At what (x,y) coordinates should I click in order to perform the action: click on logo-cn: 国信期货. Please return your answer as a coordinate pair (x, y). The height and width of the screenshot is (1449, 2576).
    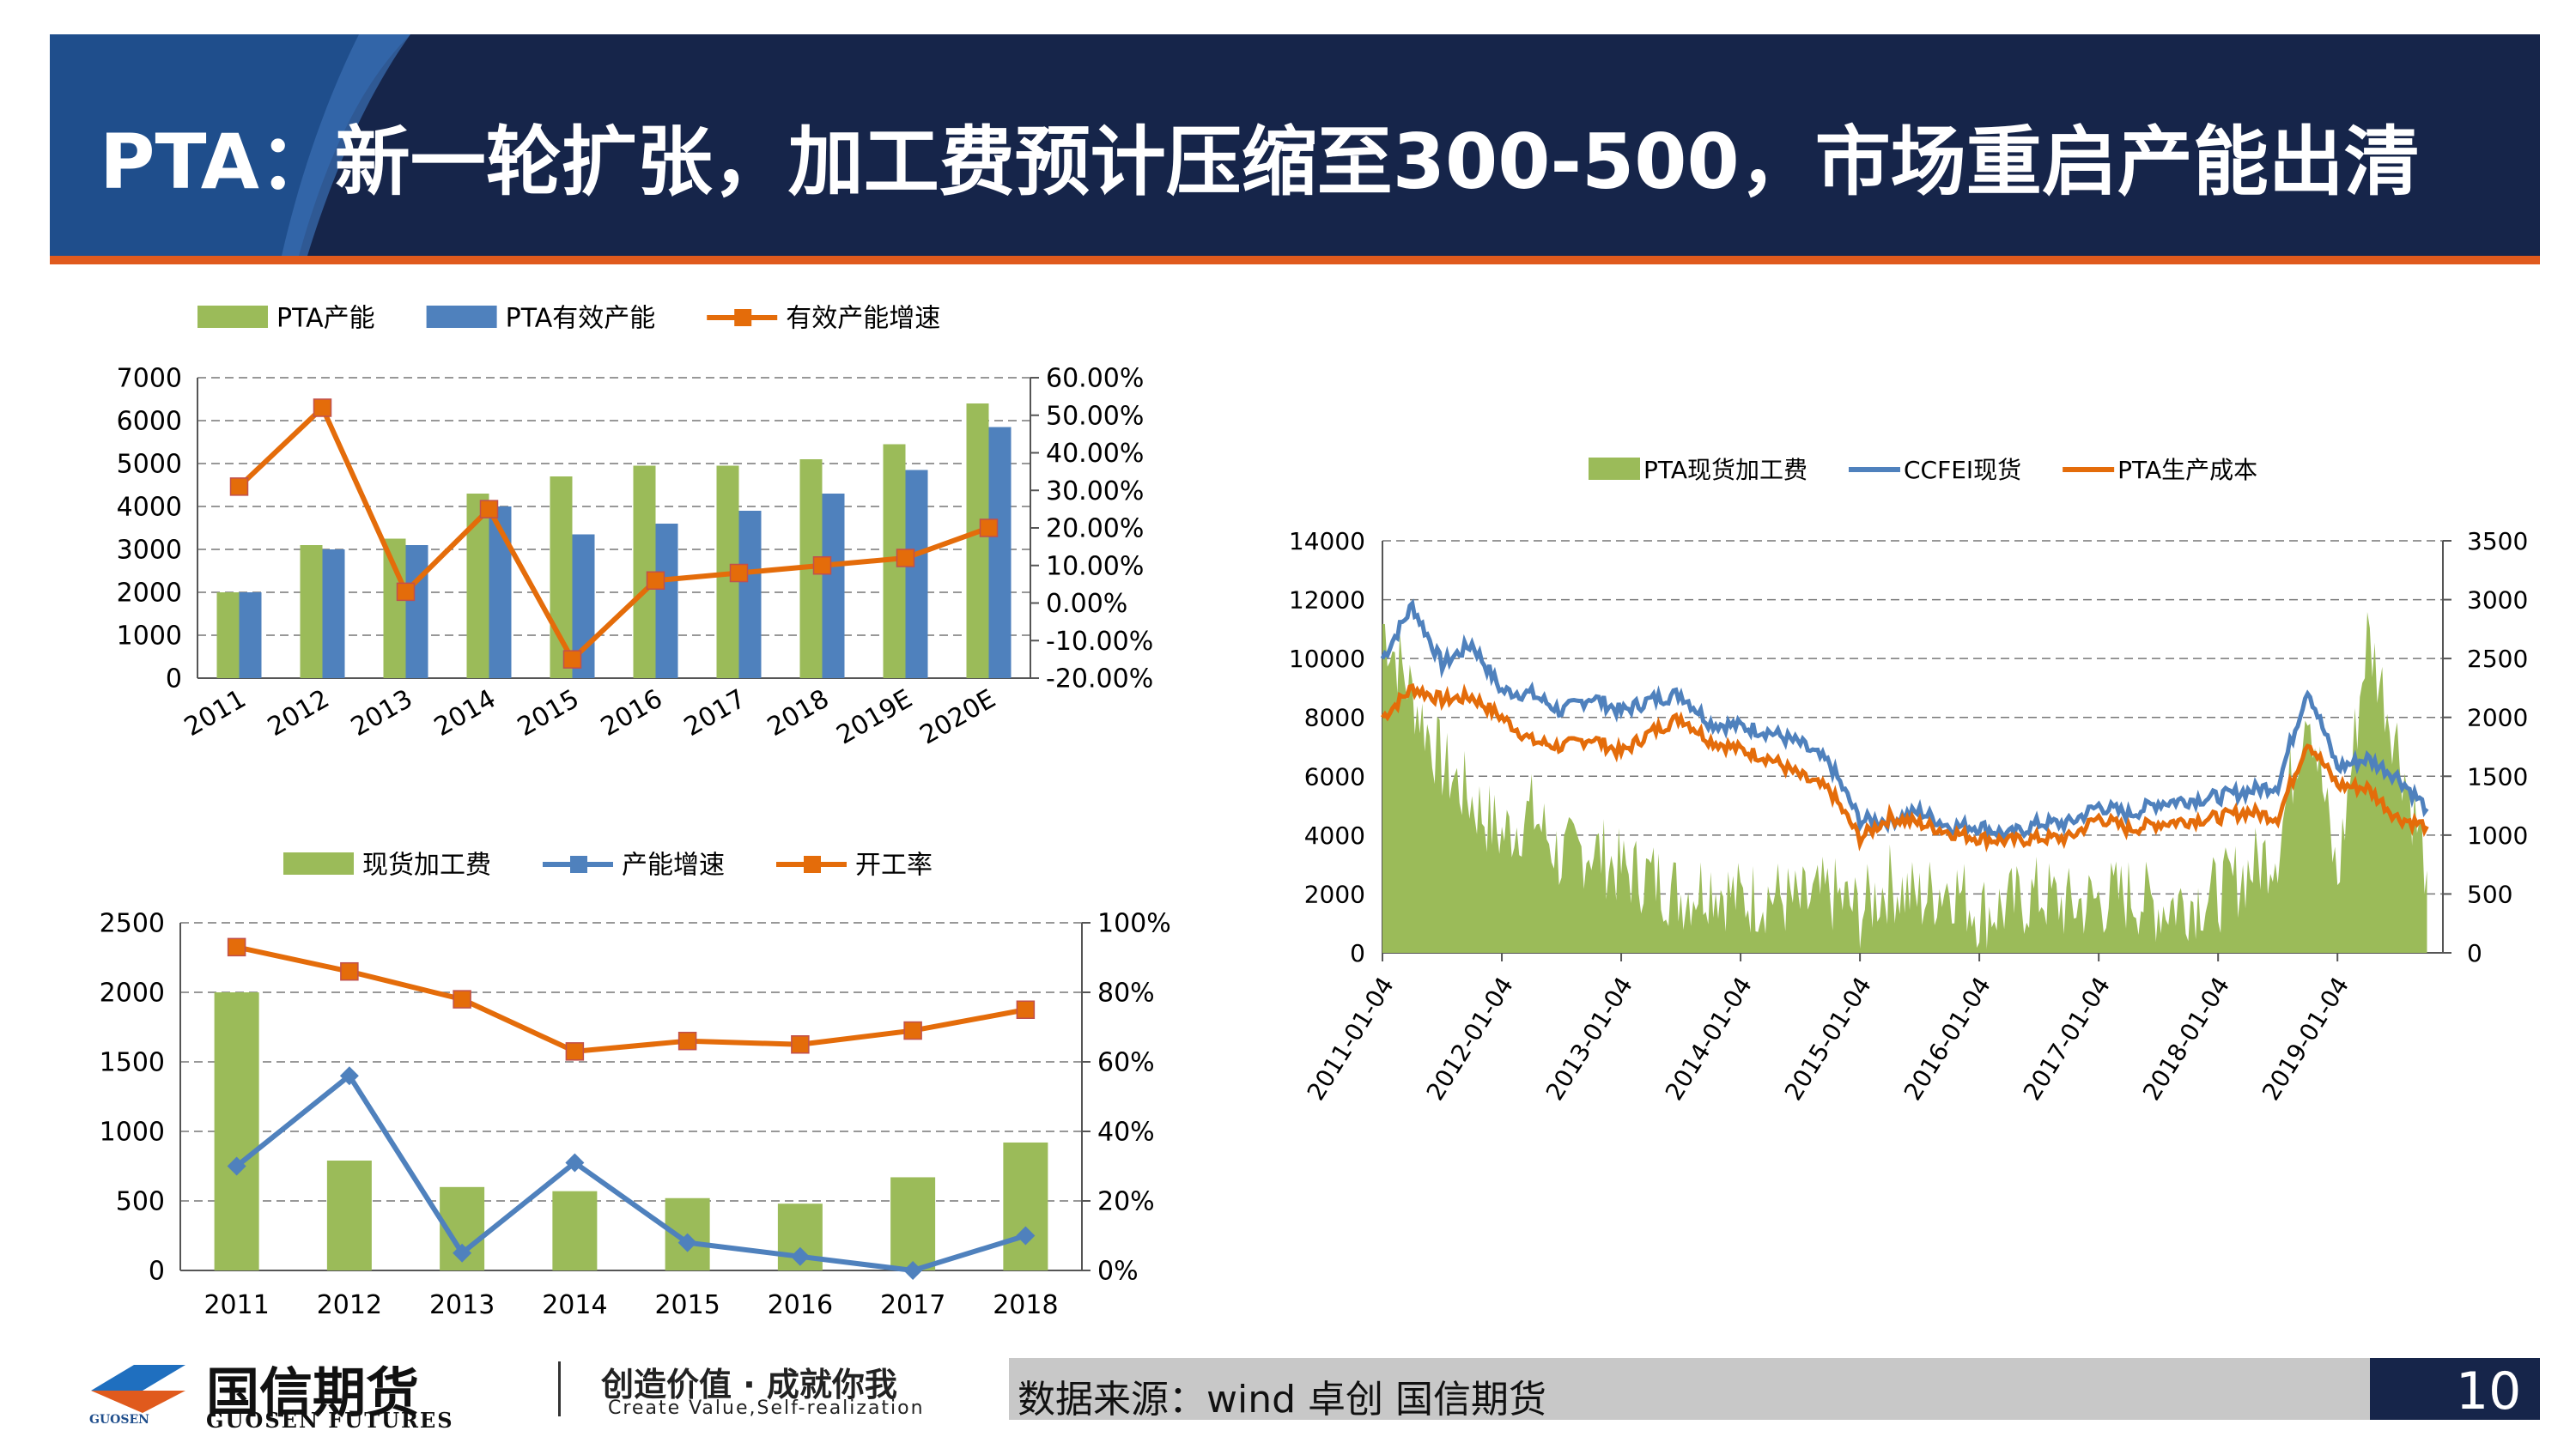
    Looking at the image, I should click on (313, 1392).